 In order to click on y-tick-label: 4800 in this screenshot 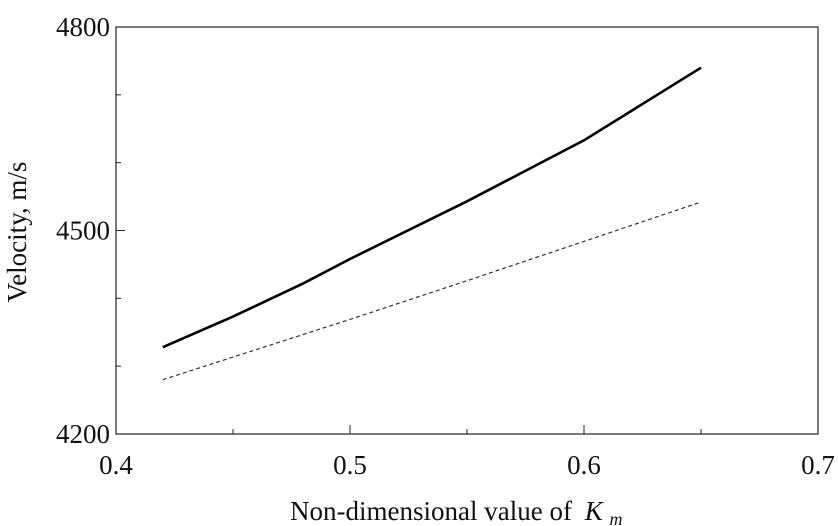, I will do `click(83, 27)`.